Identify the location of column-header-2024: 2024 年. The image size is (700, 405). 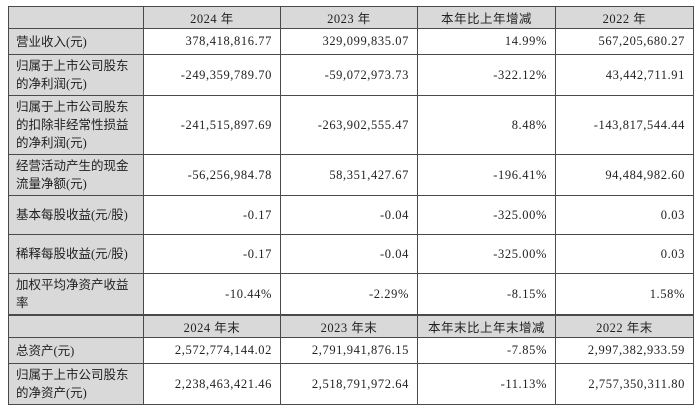
(212, 17).